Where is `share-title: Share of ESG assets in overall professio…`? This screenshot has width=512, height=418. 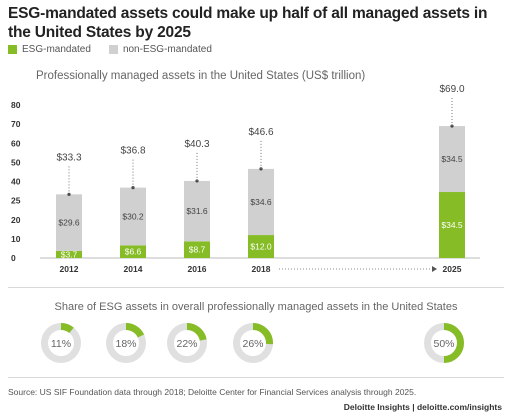
share-title: Share of ESG assets in overall professio… is located at coordinates (256, 307).